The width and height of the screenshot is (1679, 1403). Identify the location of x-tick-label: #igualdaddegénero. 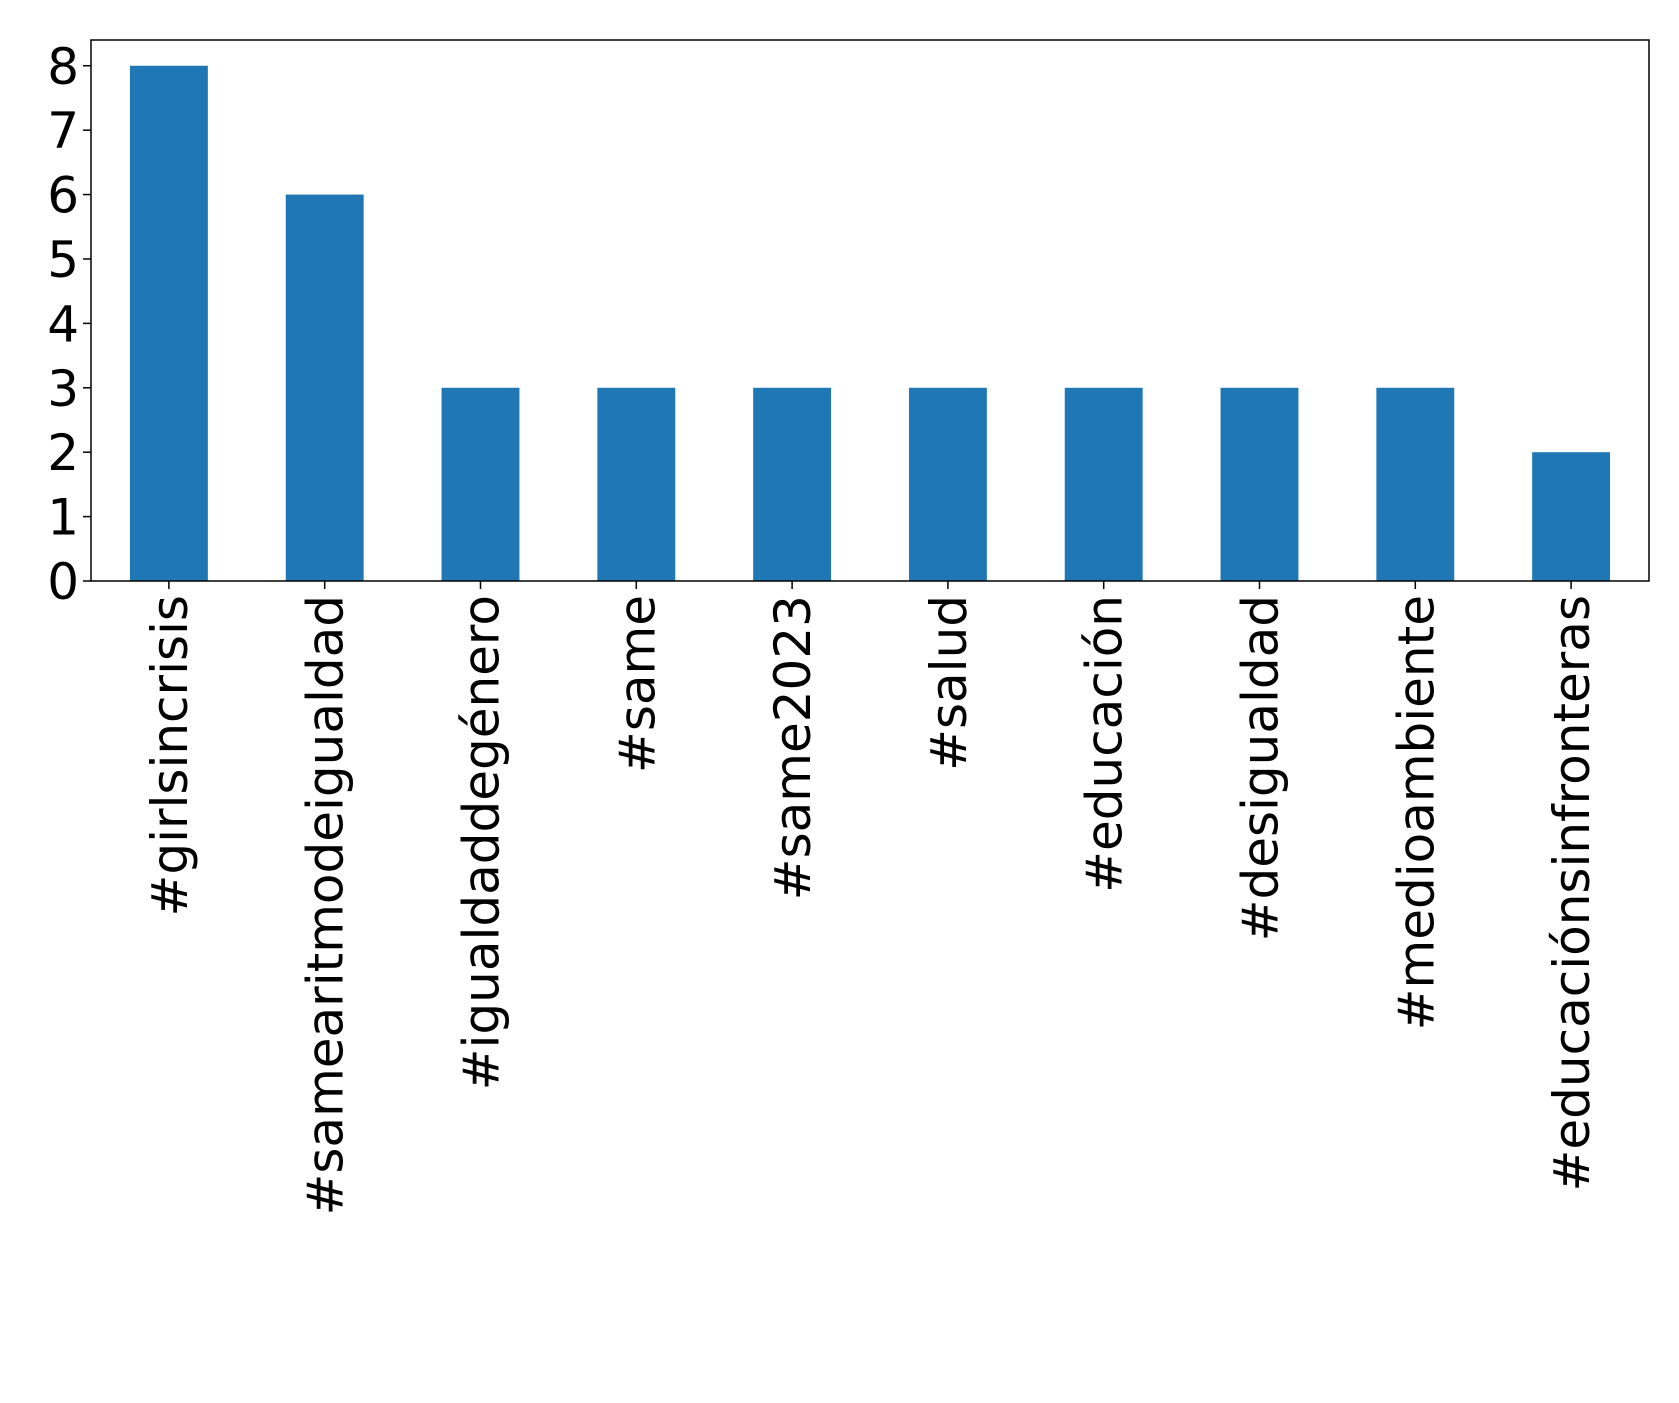
(482, 842).